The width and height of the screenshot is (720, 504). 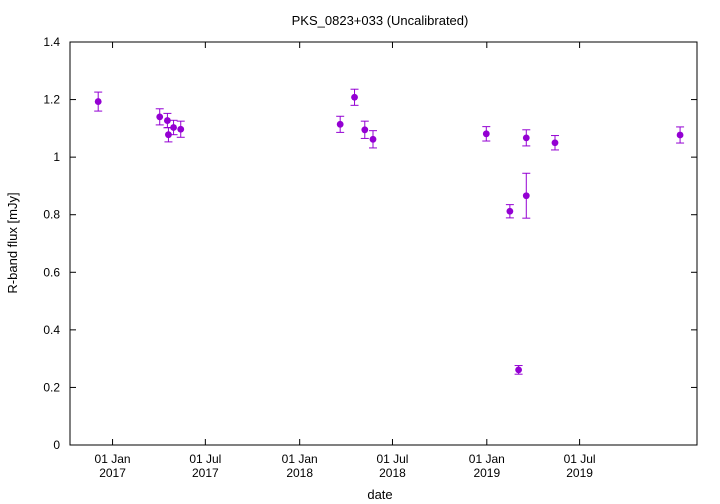 I want to click on y-axis-label: R-band flux [mJy], so click(x=12, y=242).